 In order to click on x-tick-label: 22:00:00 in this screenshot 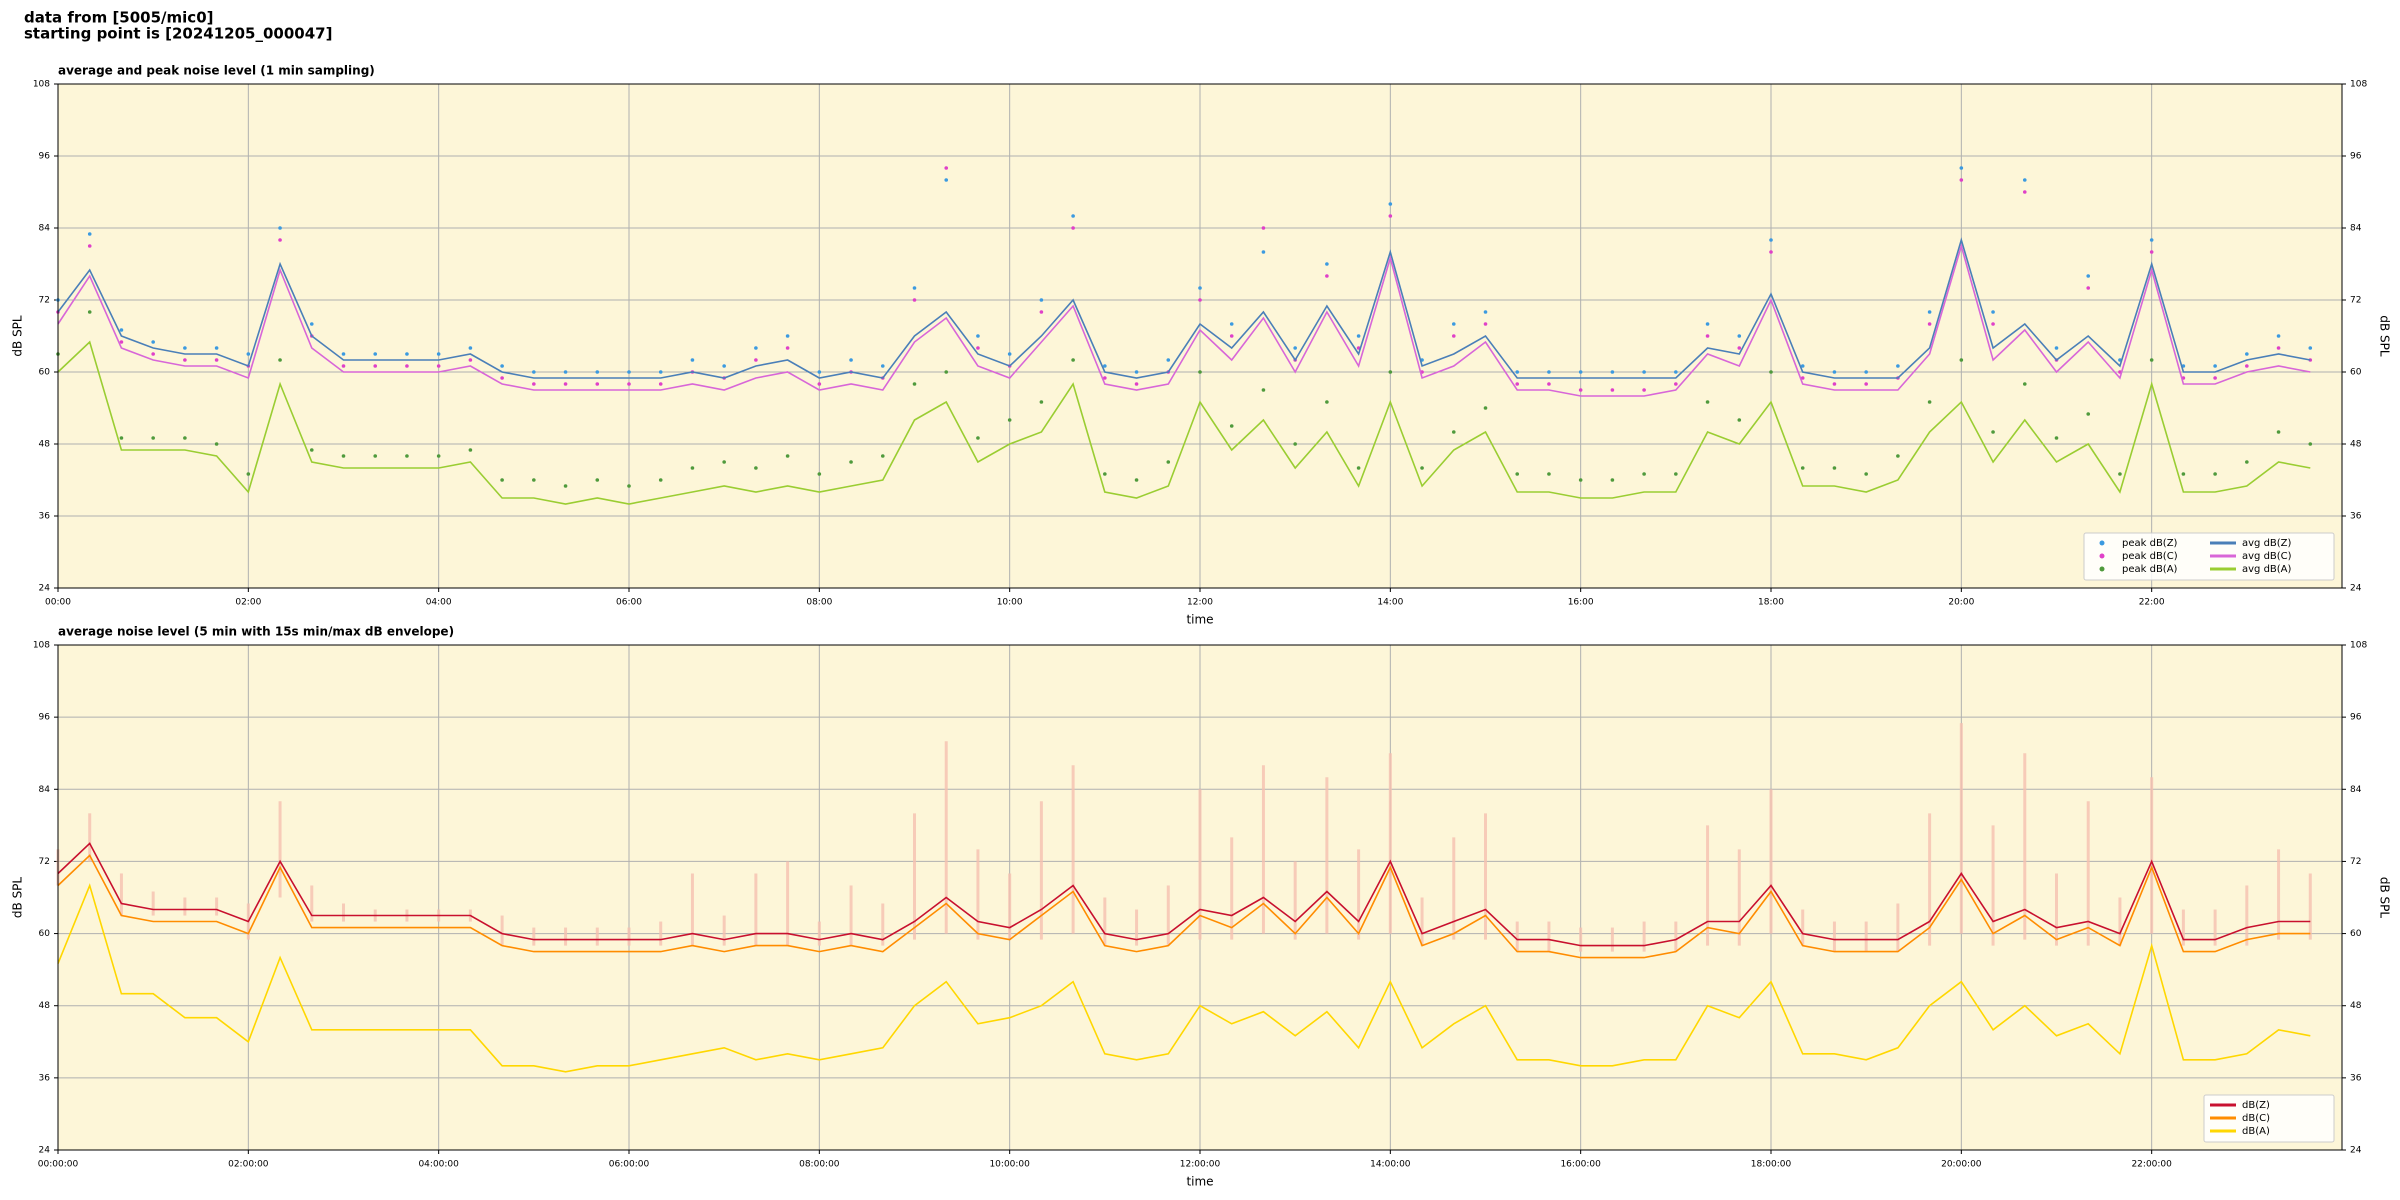, I will do `click(2151, 1165)`.